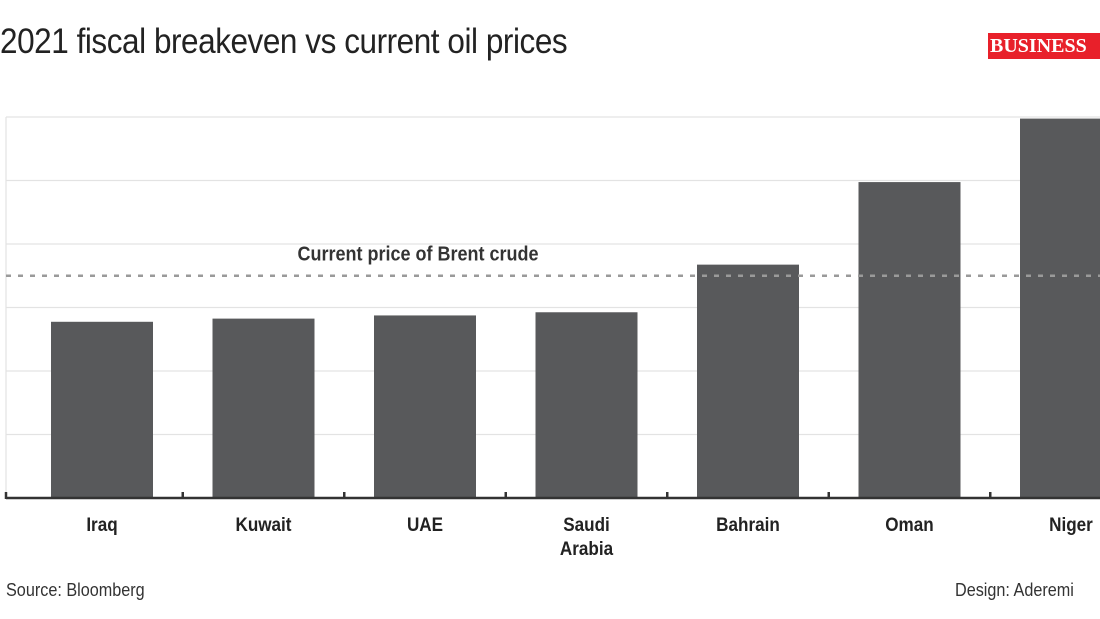  What do you see at coordinates (263, 524) in the screenshot?
I see `x-tick-label: Kuwait` at bounding box center [263, 524].